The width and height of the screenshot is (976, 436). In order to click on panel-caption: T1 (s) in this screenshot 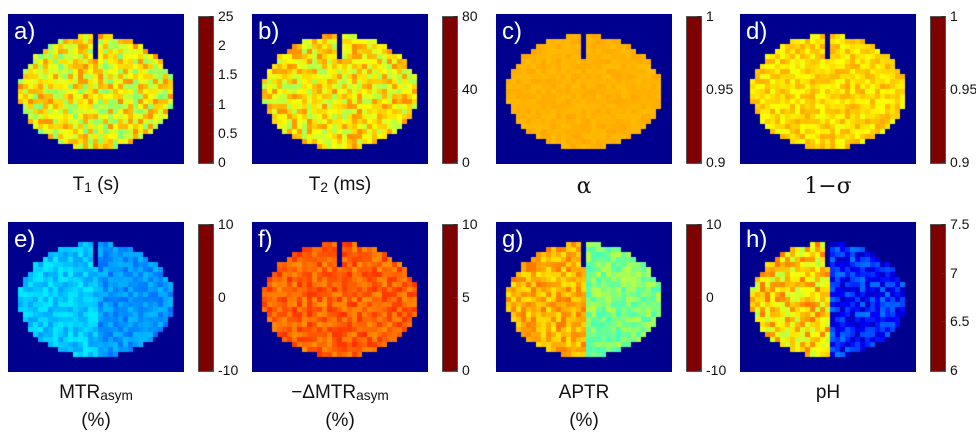, I will do `click(96, 185)`.